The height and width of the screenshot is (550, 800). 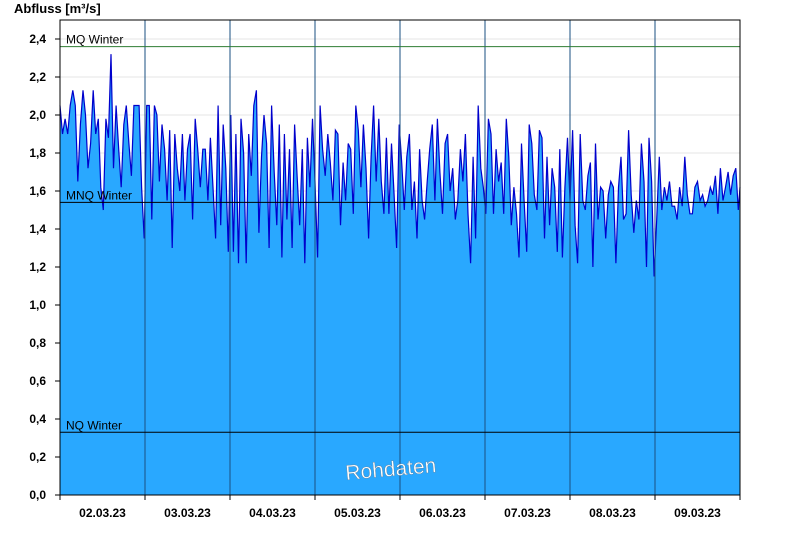 I want to click on x-tick-label: 02.03.23, so click(x=102, y=513).